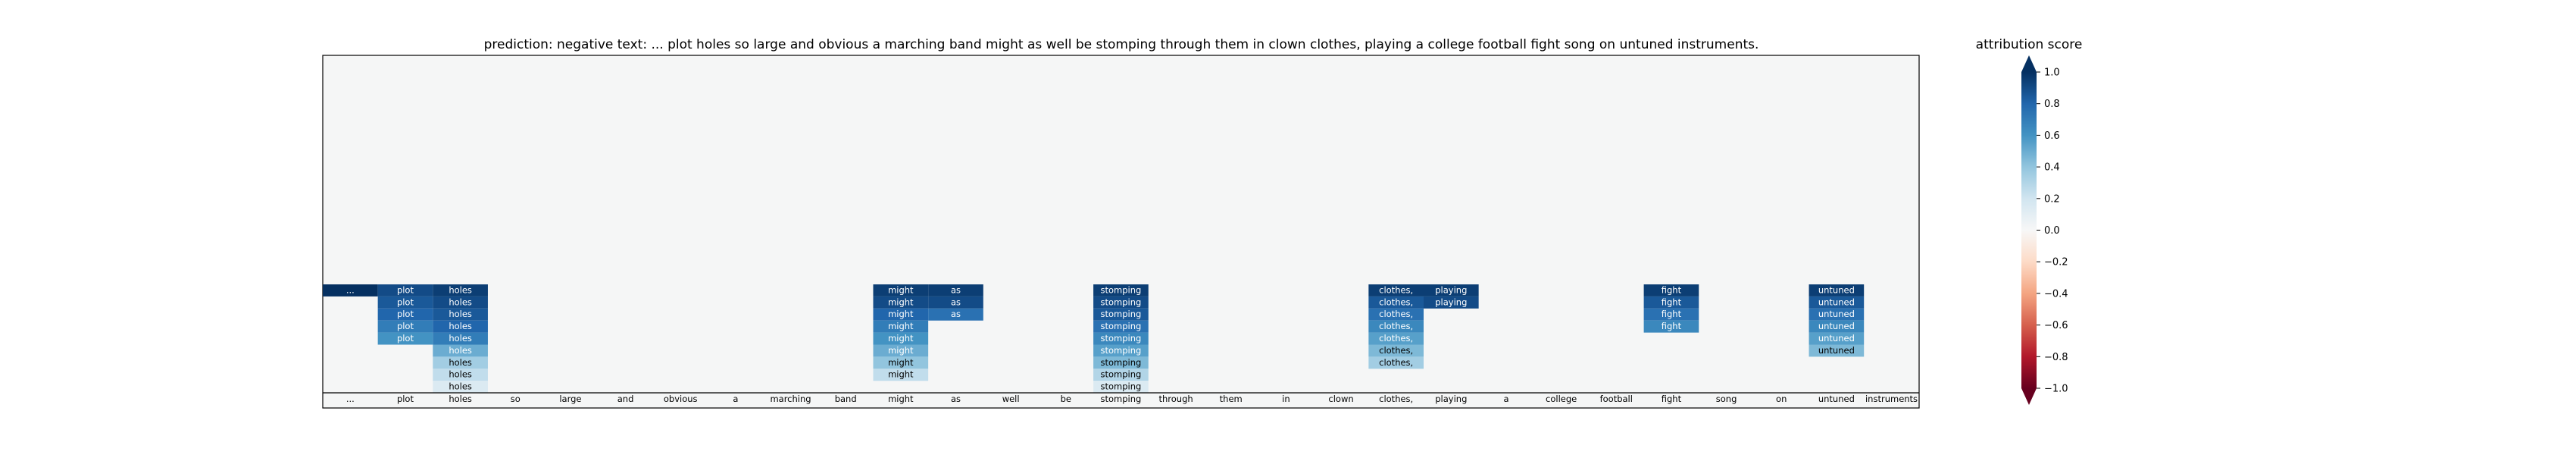 This screenshot has width=2576, height=455. Describe the element at coordinates (2052, 104) in the screenshot. I see `colorbar-tick-label: 0.8` at that location.